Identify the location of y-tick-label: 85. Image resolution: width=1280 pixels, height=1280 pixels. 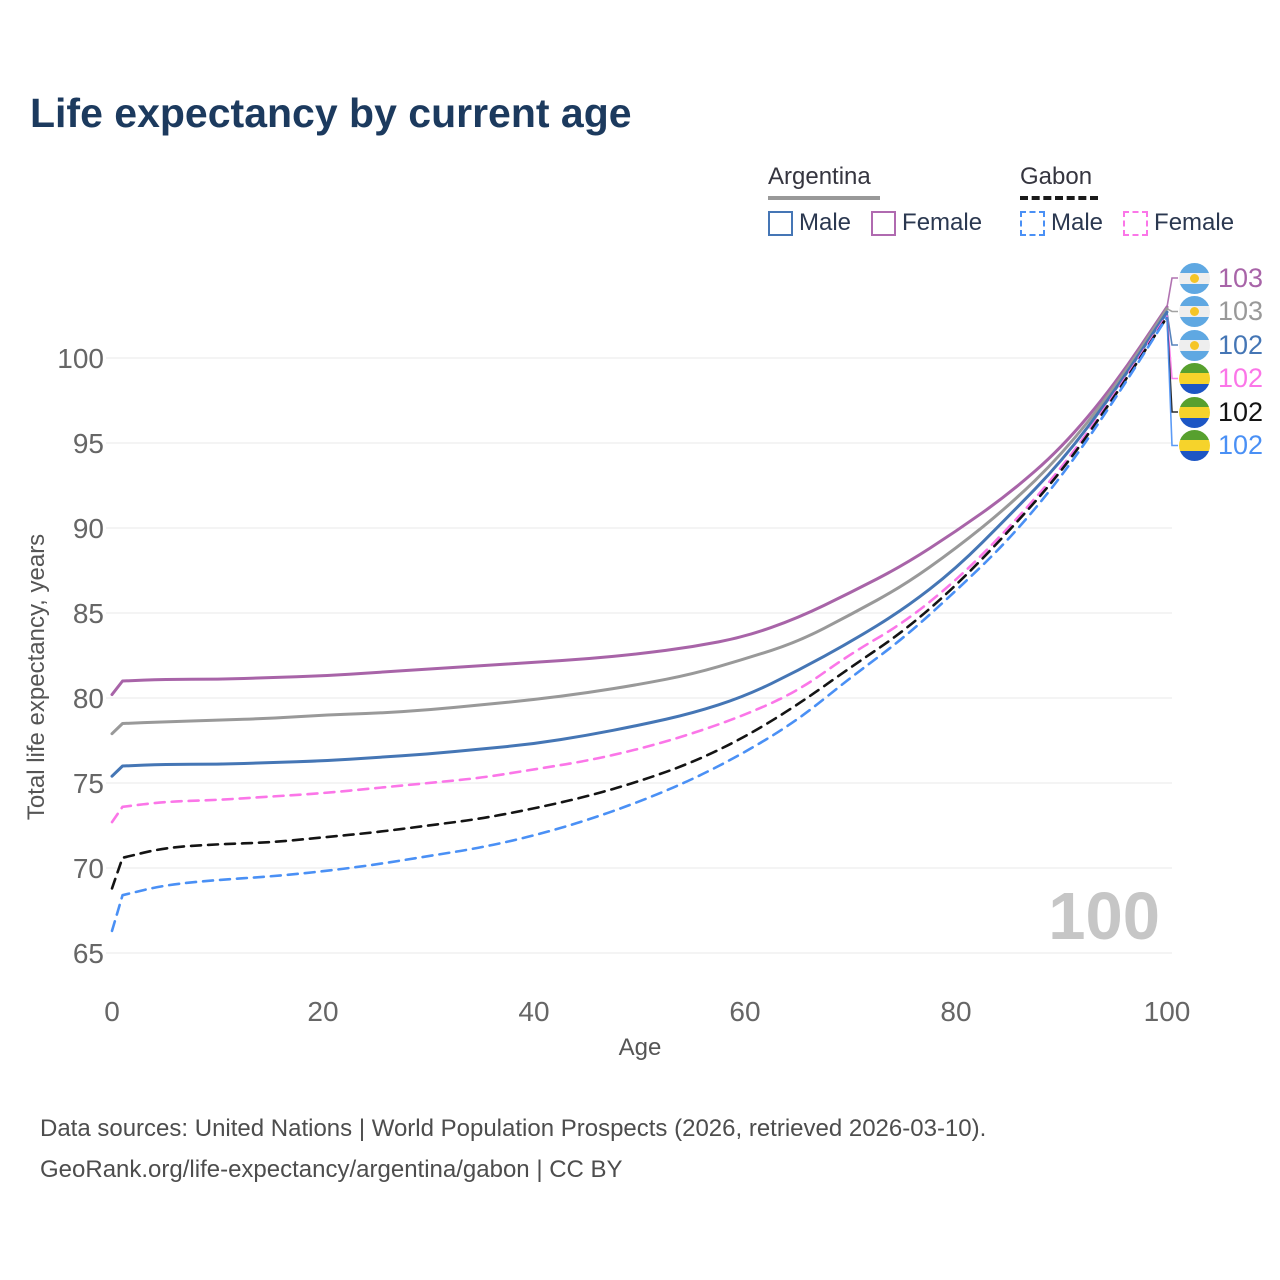
(88, 613).